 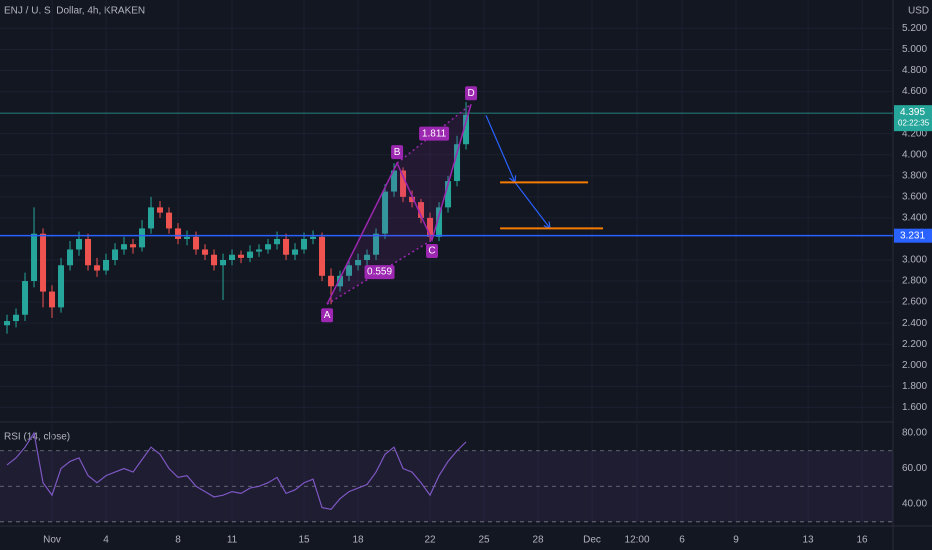 I want to click on x-tick-label: 15, so click(x=304, y=540).